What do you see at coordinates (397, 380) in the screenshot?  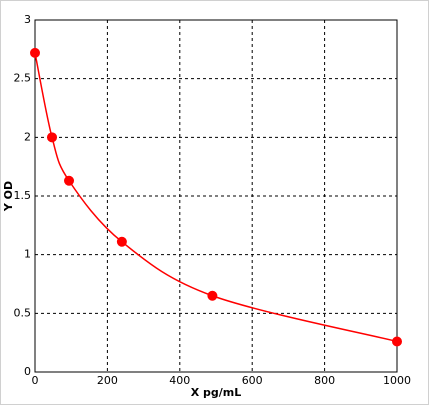 I see `x-tick-label: 1000` at bounding box center [397, 380].